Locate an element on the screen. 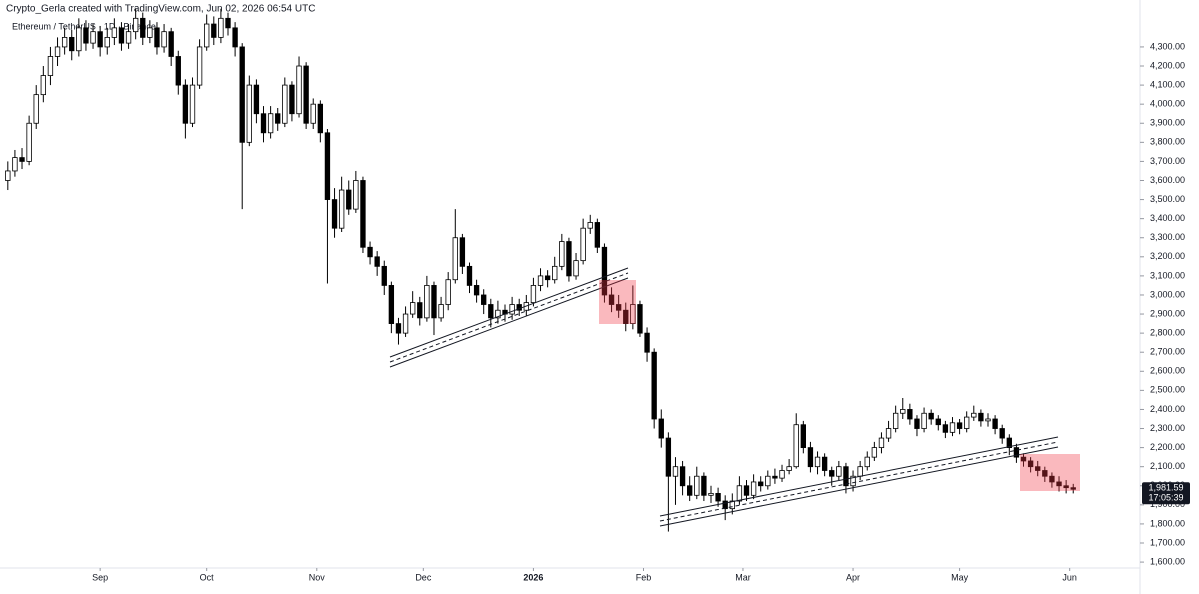 This screenshot has height=594, width=1199. y-tick-label: 4,000.00 is located at coordinates (1167, 104).